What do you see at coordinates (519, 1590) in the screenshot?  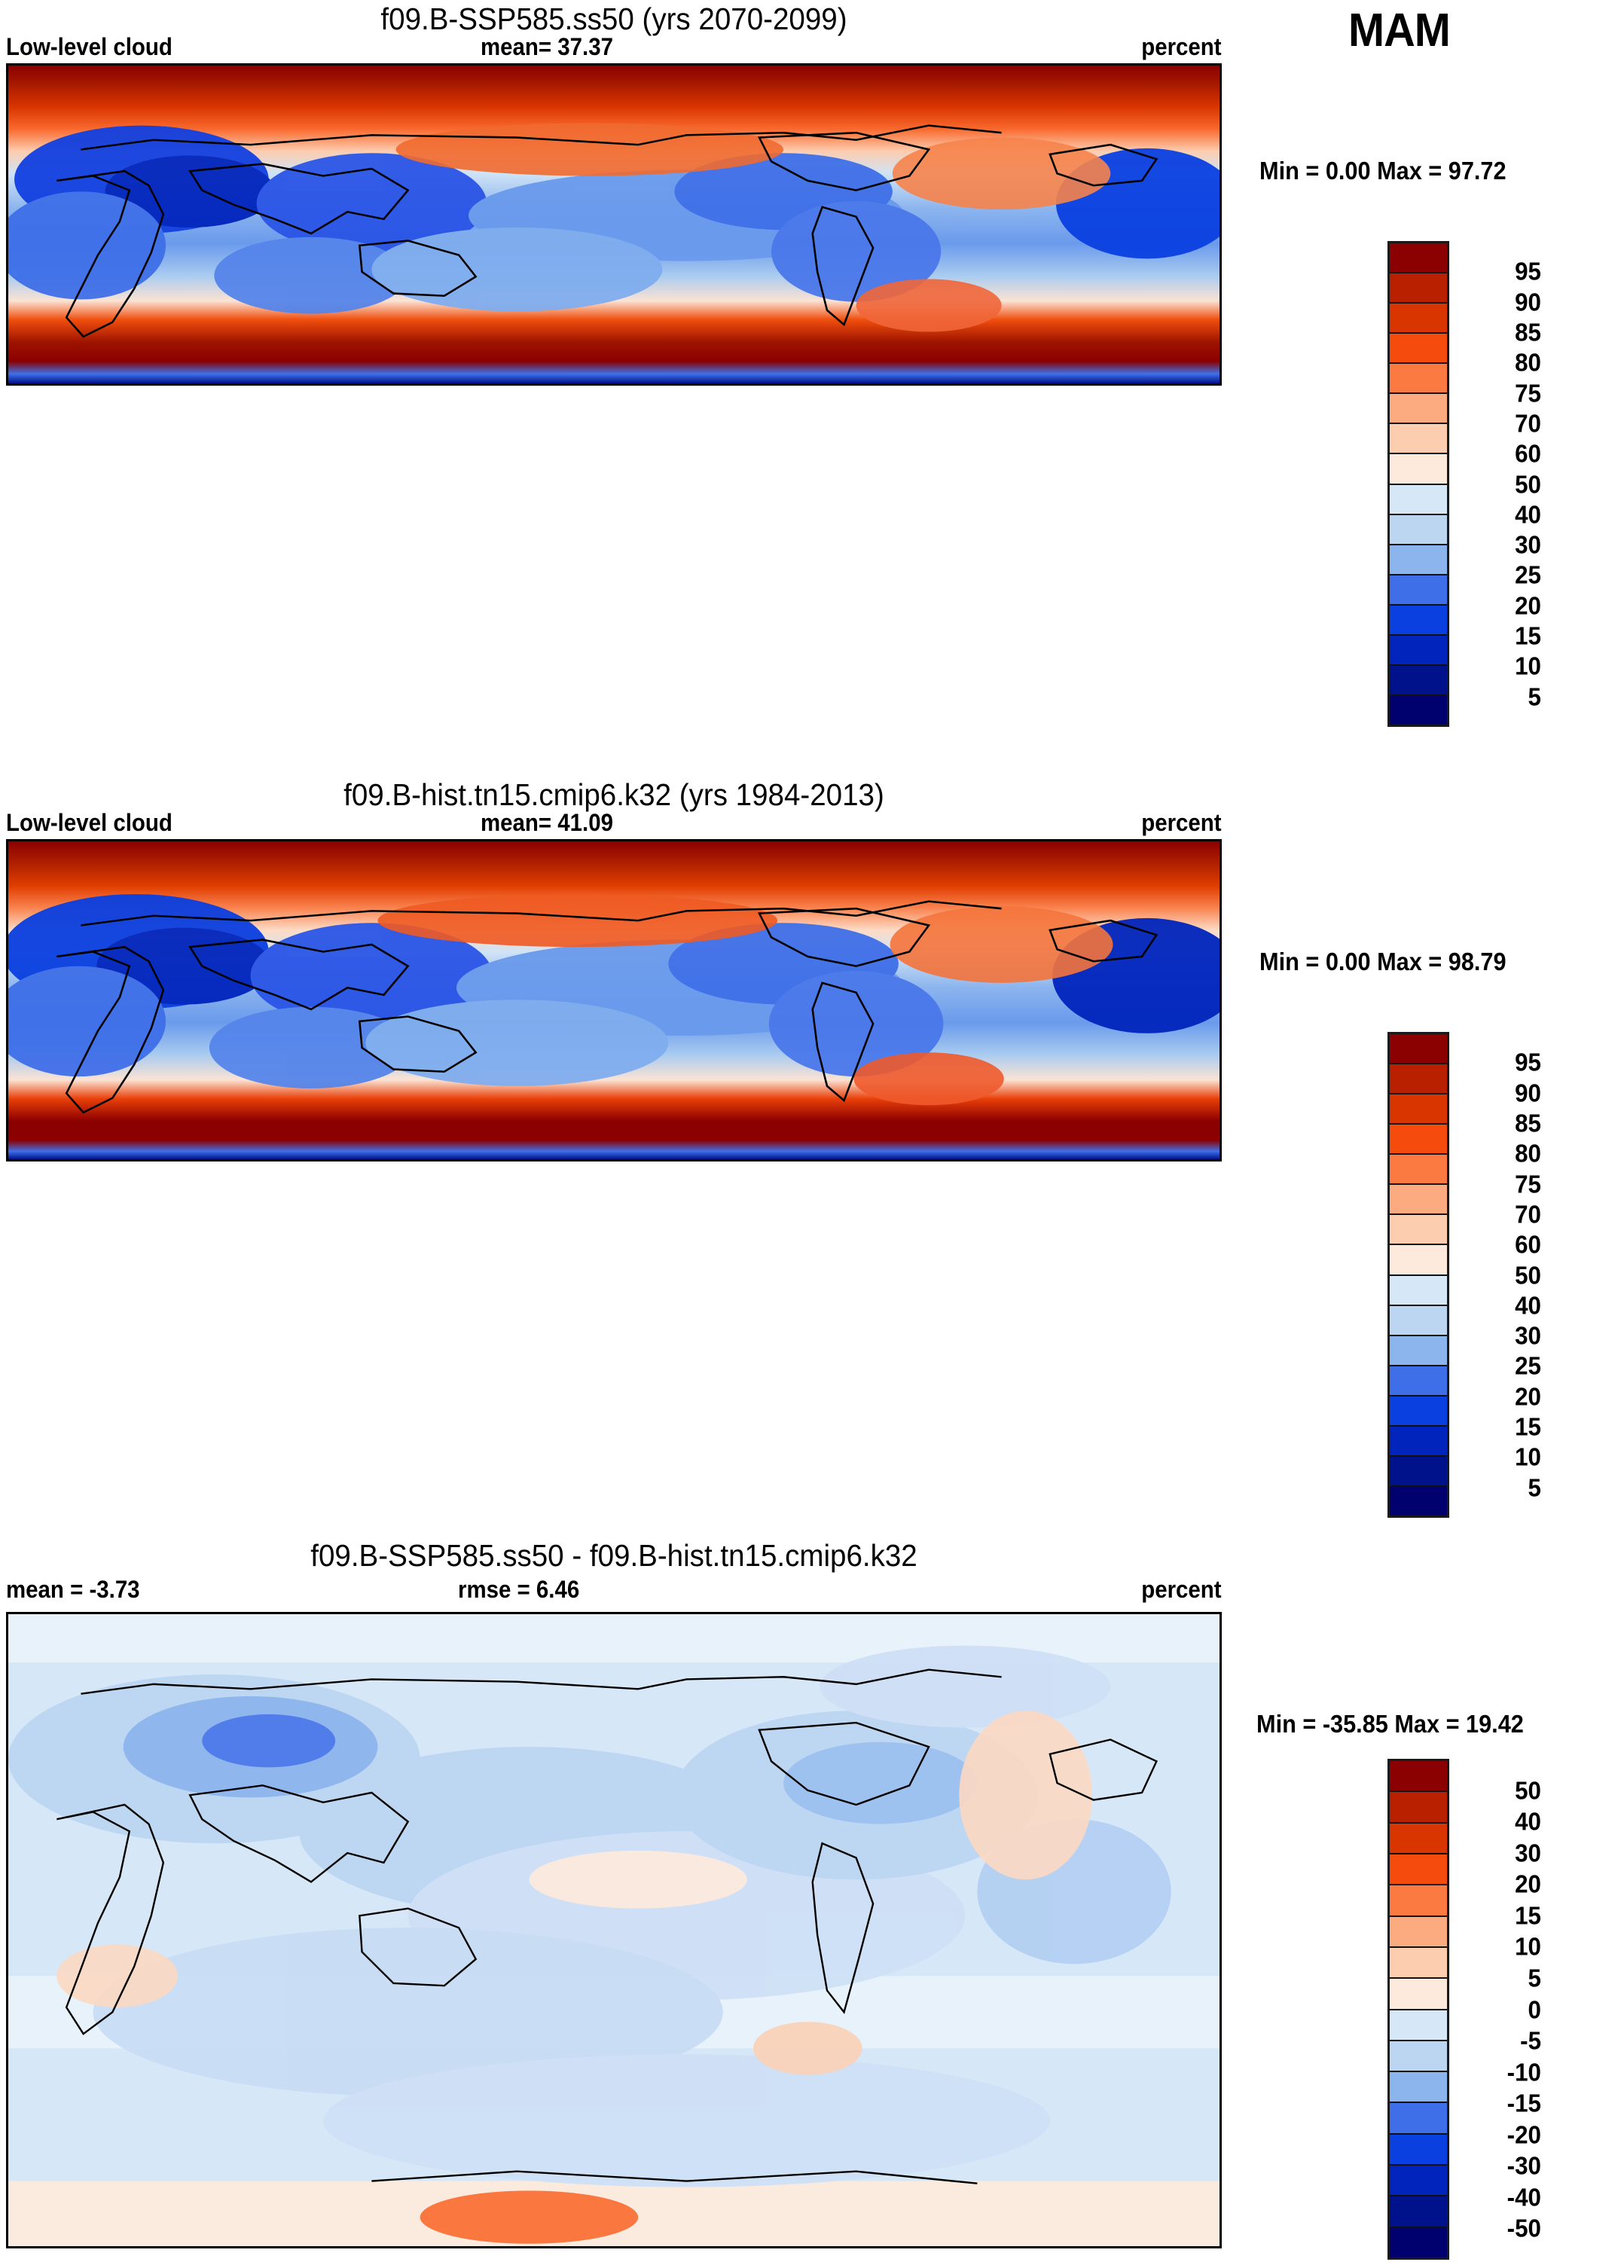 I see `rmse-label: rmse = 6.46` at bounding box center [519, 1590].